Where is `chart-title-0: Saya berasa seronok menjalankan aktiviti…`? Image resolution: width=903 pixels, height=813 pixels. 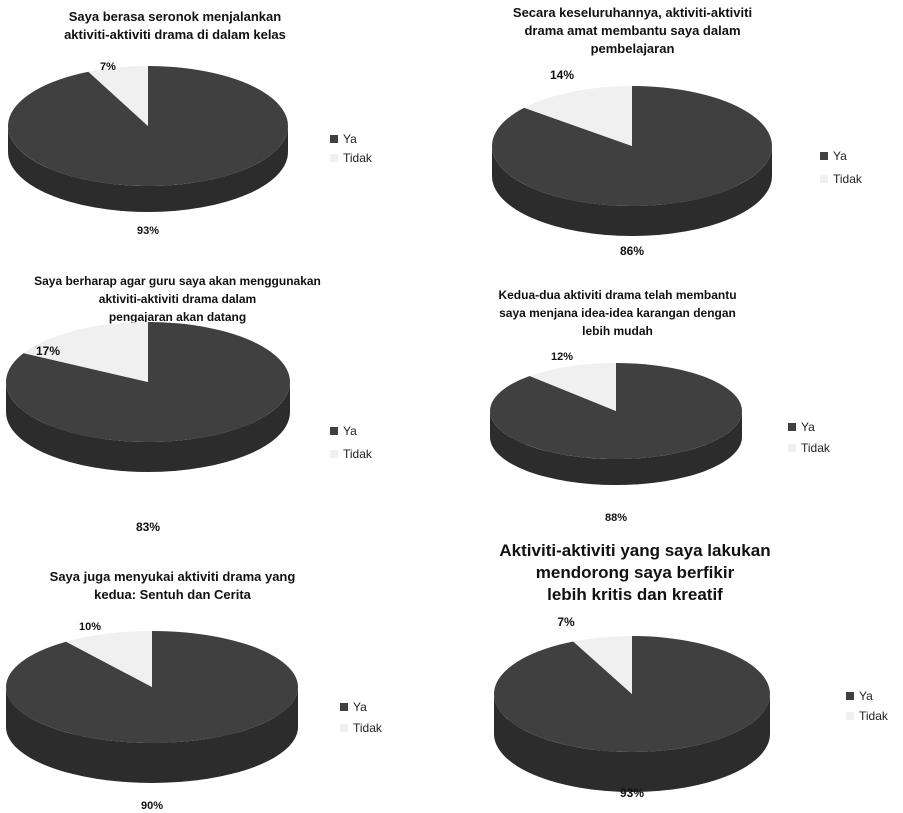
chart-title-0: Saya berasa seronok menjalankan aktiviti… is located at coordinates (175, 25).